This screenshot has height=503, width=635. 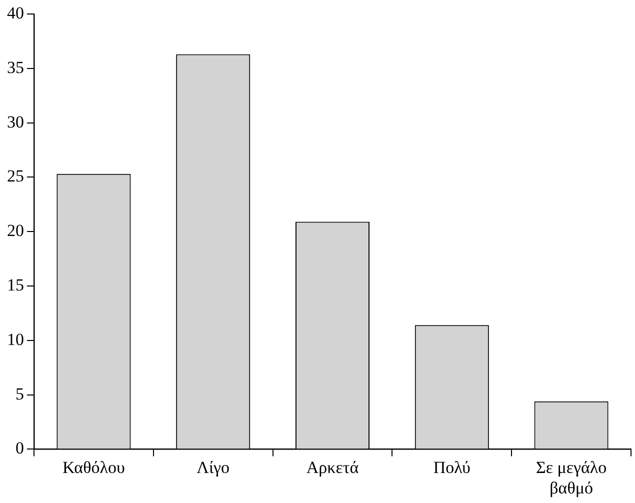 I want to click on x-tick-label: Λίγο, so click(x=213, y=467).